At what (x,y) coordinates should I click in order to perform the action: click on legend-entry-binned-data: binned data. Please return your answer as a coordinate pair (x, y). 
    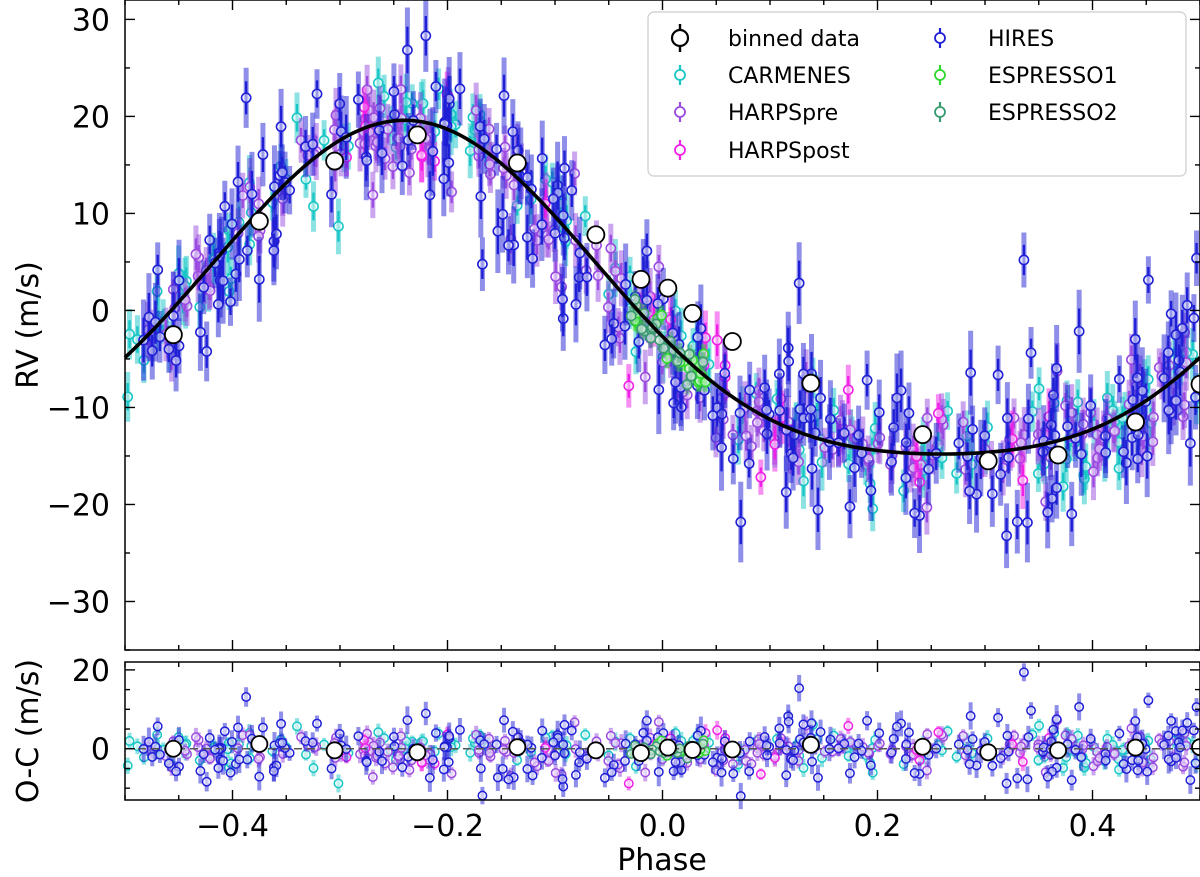
    Looking at the image, I should click on (765, 38).